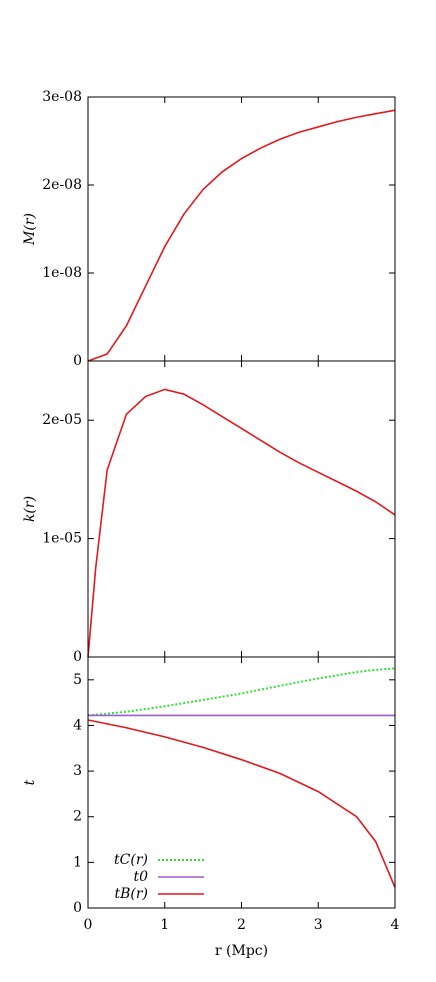 Image resolution: width=436 pixels, height=982 pixels. Describe the element at coordinates (131, 860) in the screenshot. I see `legend-label: tC(r)` at that location.